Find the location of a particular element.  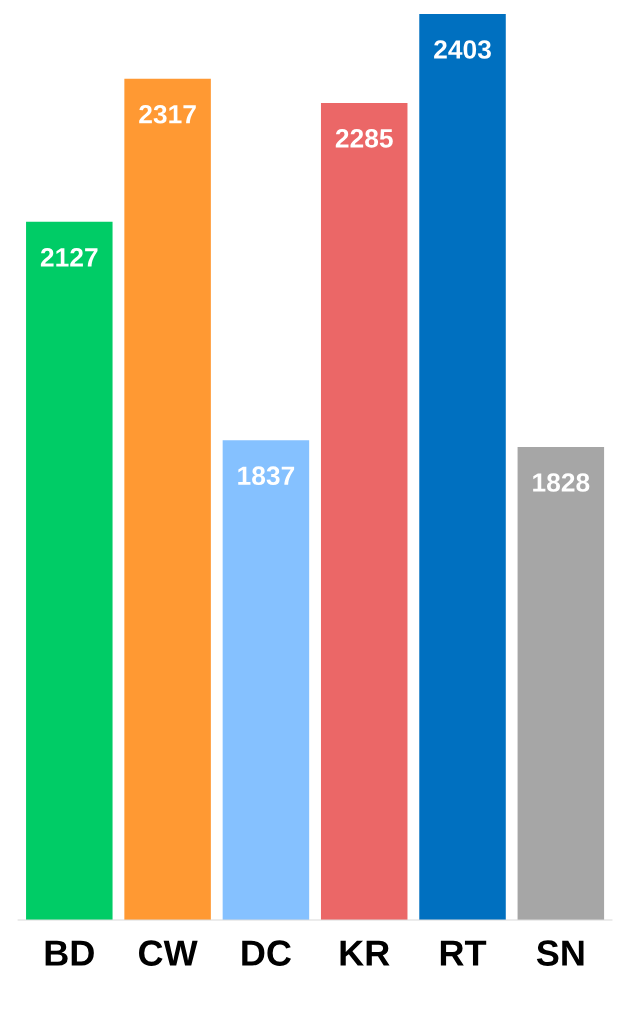

data-label: 2285 is located at coordinates (364, 138).